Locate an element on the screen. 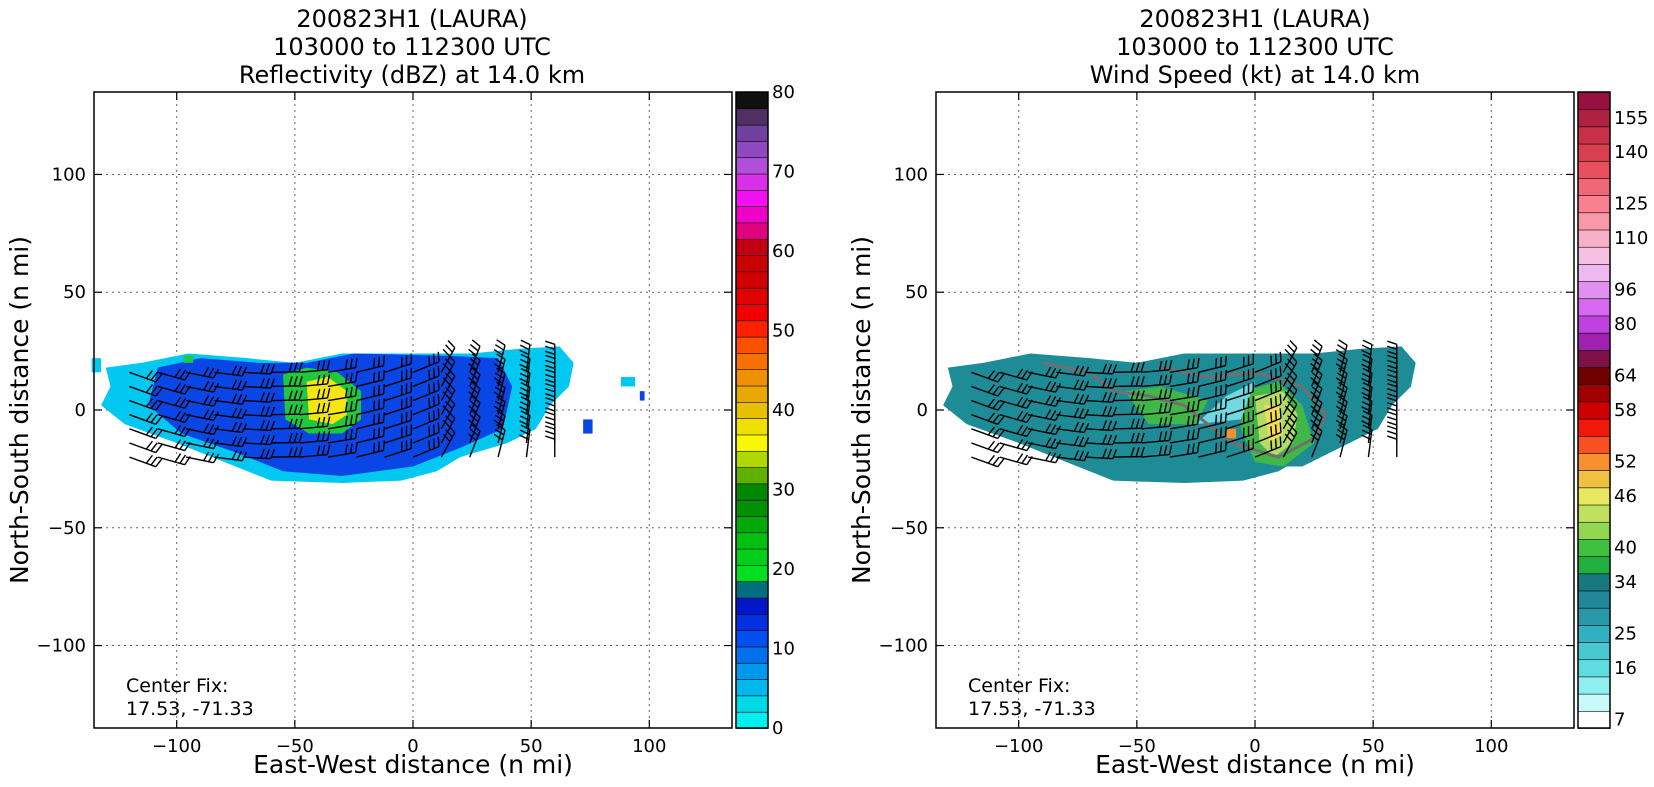  y-tick-label: 50 is located at coordinates (74, 292).